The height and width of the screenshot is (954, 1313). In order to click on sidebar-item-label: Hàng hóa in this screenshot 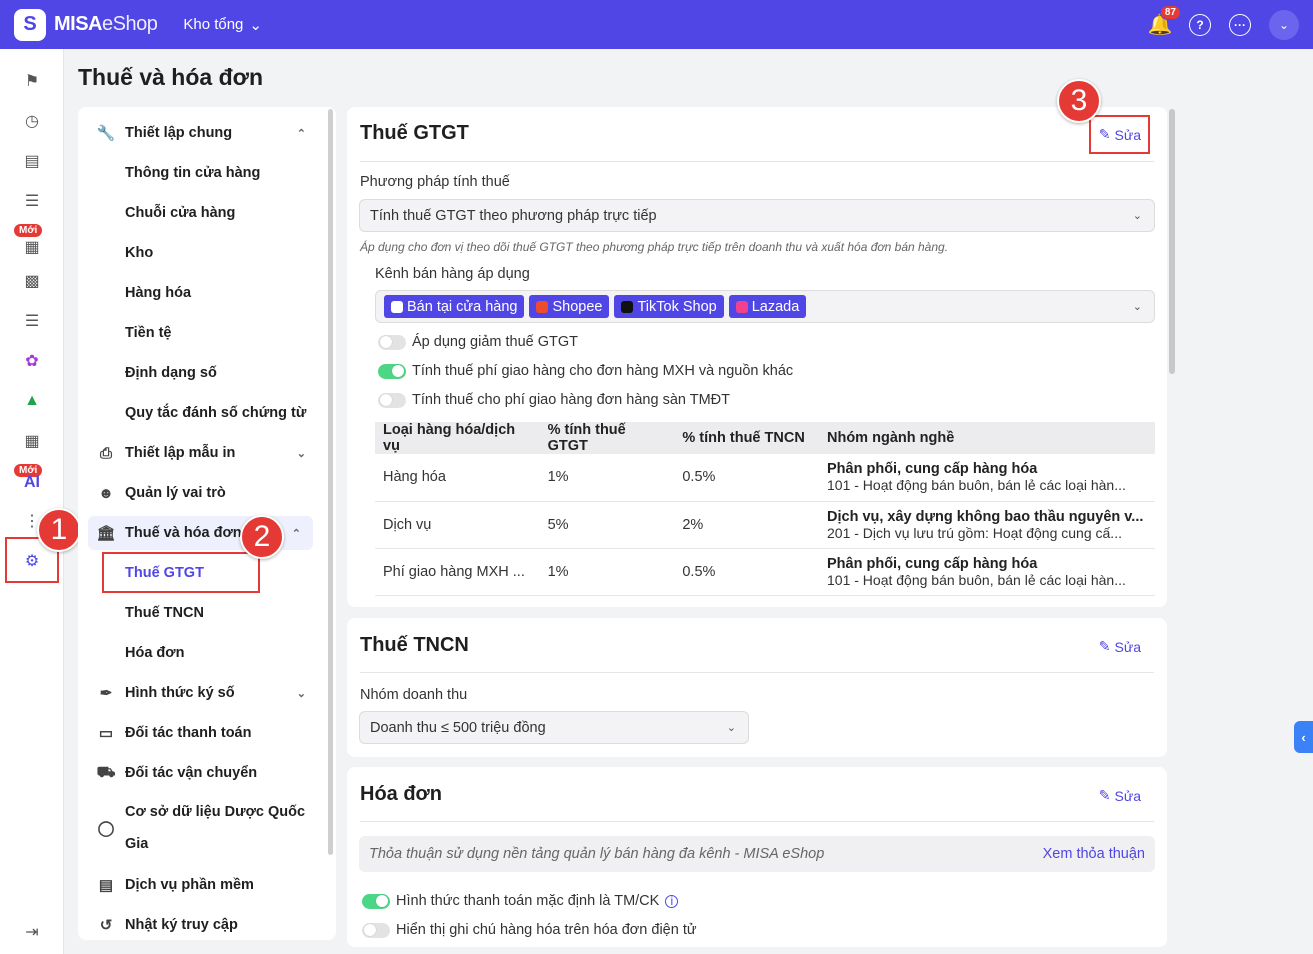, I will do `click(158, 293)`.